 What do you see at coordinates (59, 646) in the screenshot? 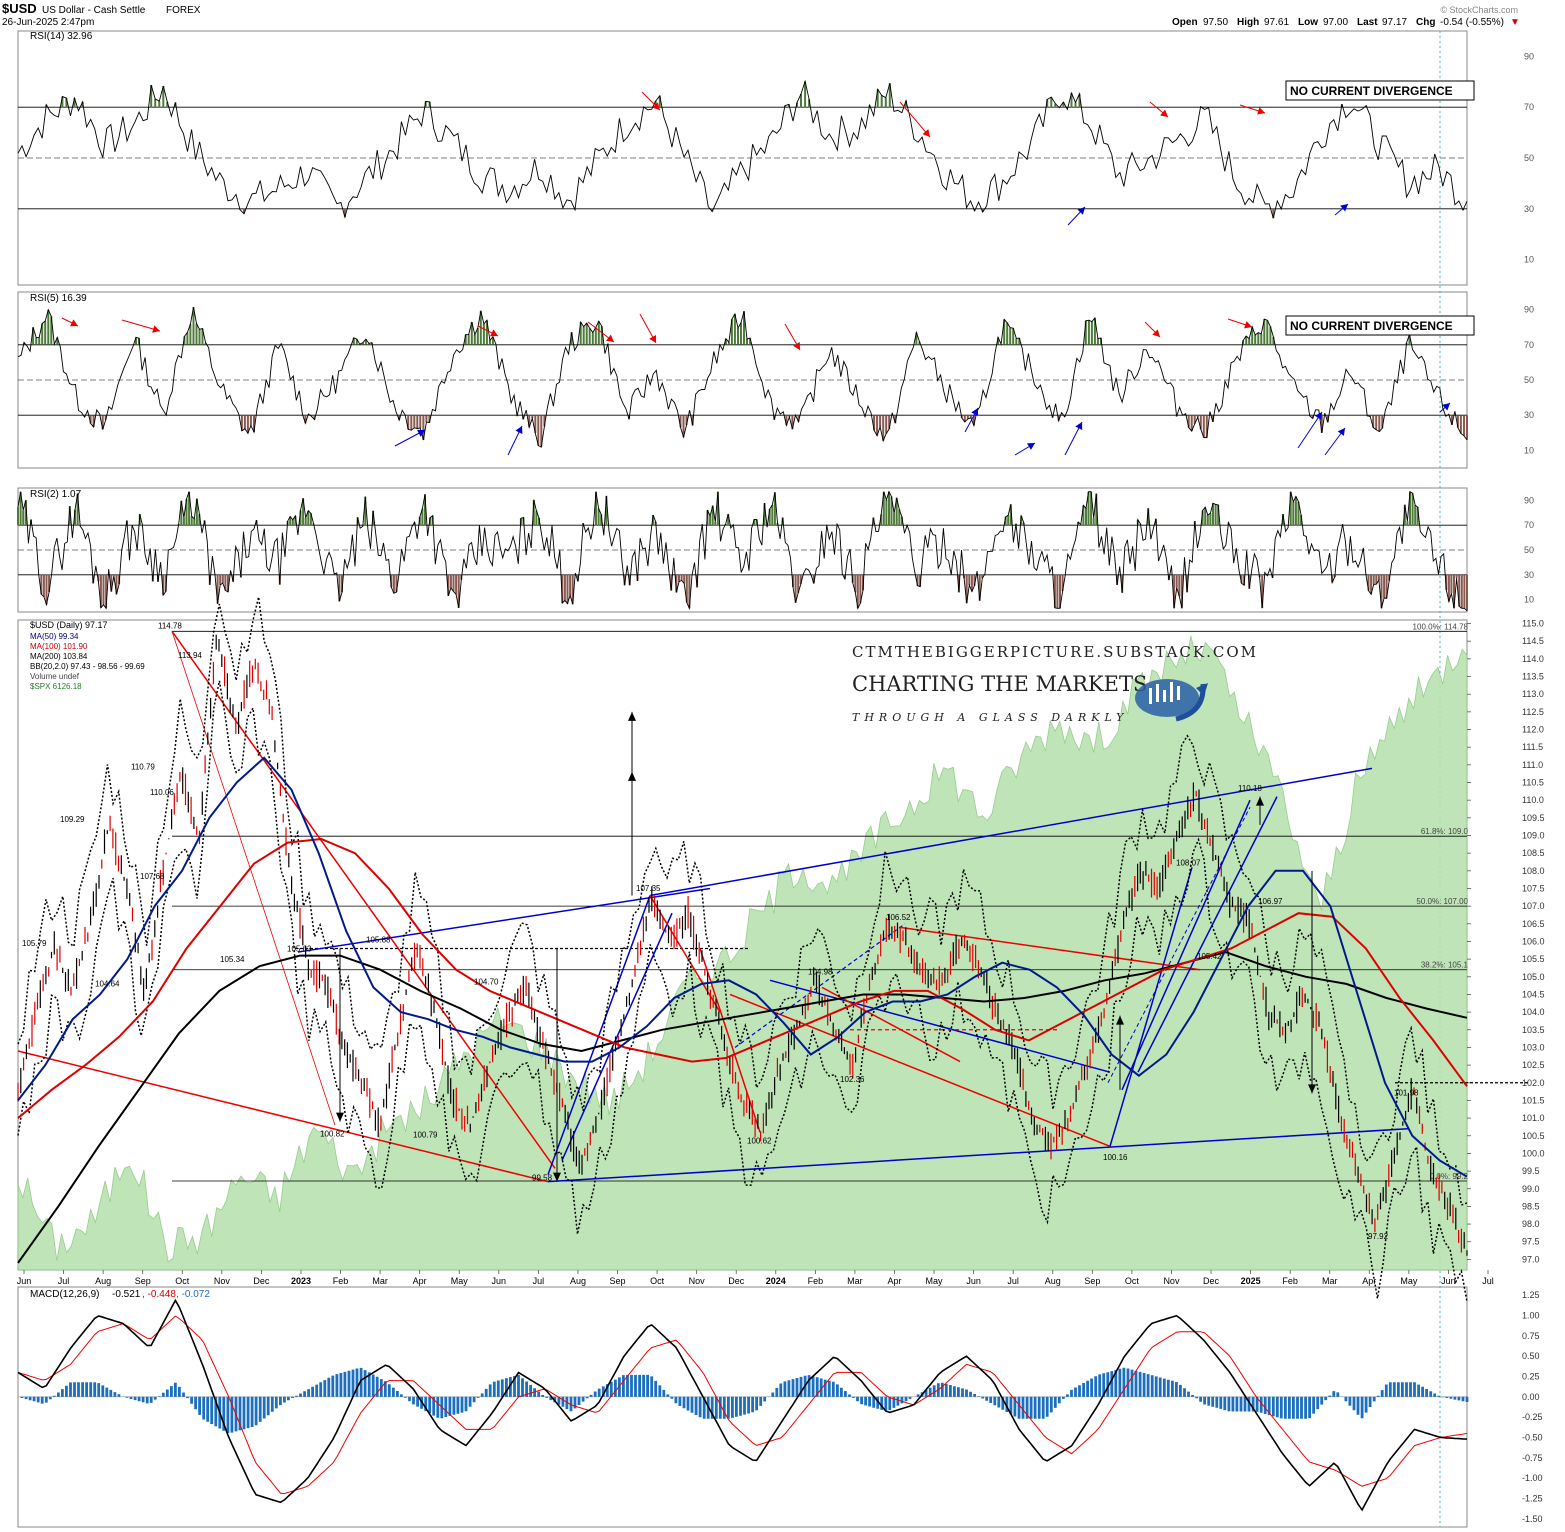
I see `legend-ma100: MA(100) 101.90` at bounding box center [59, 646].